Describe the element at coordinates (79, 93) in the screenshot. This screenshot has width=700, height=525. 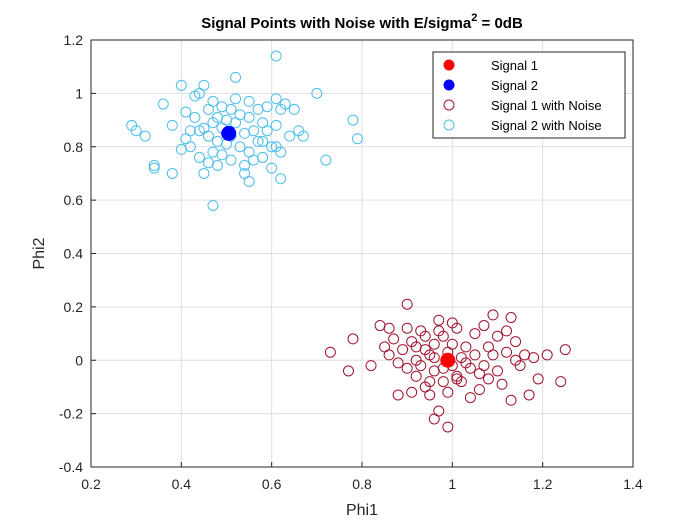
I see `y-tick-label: 1` at that location.